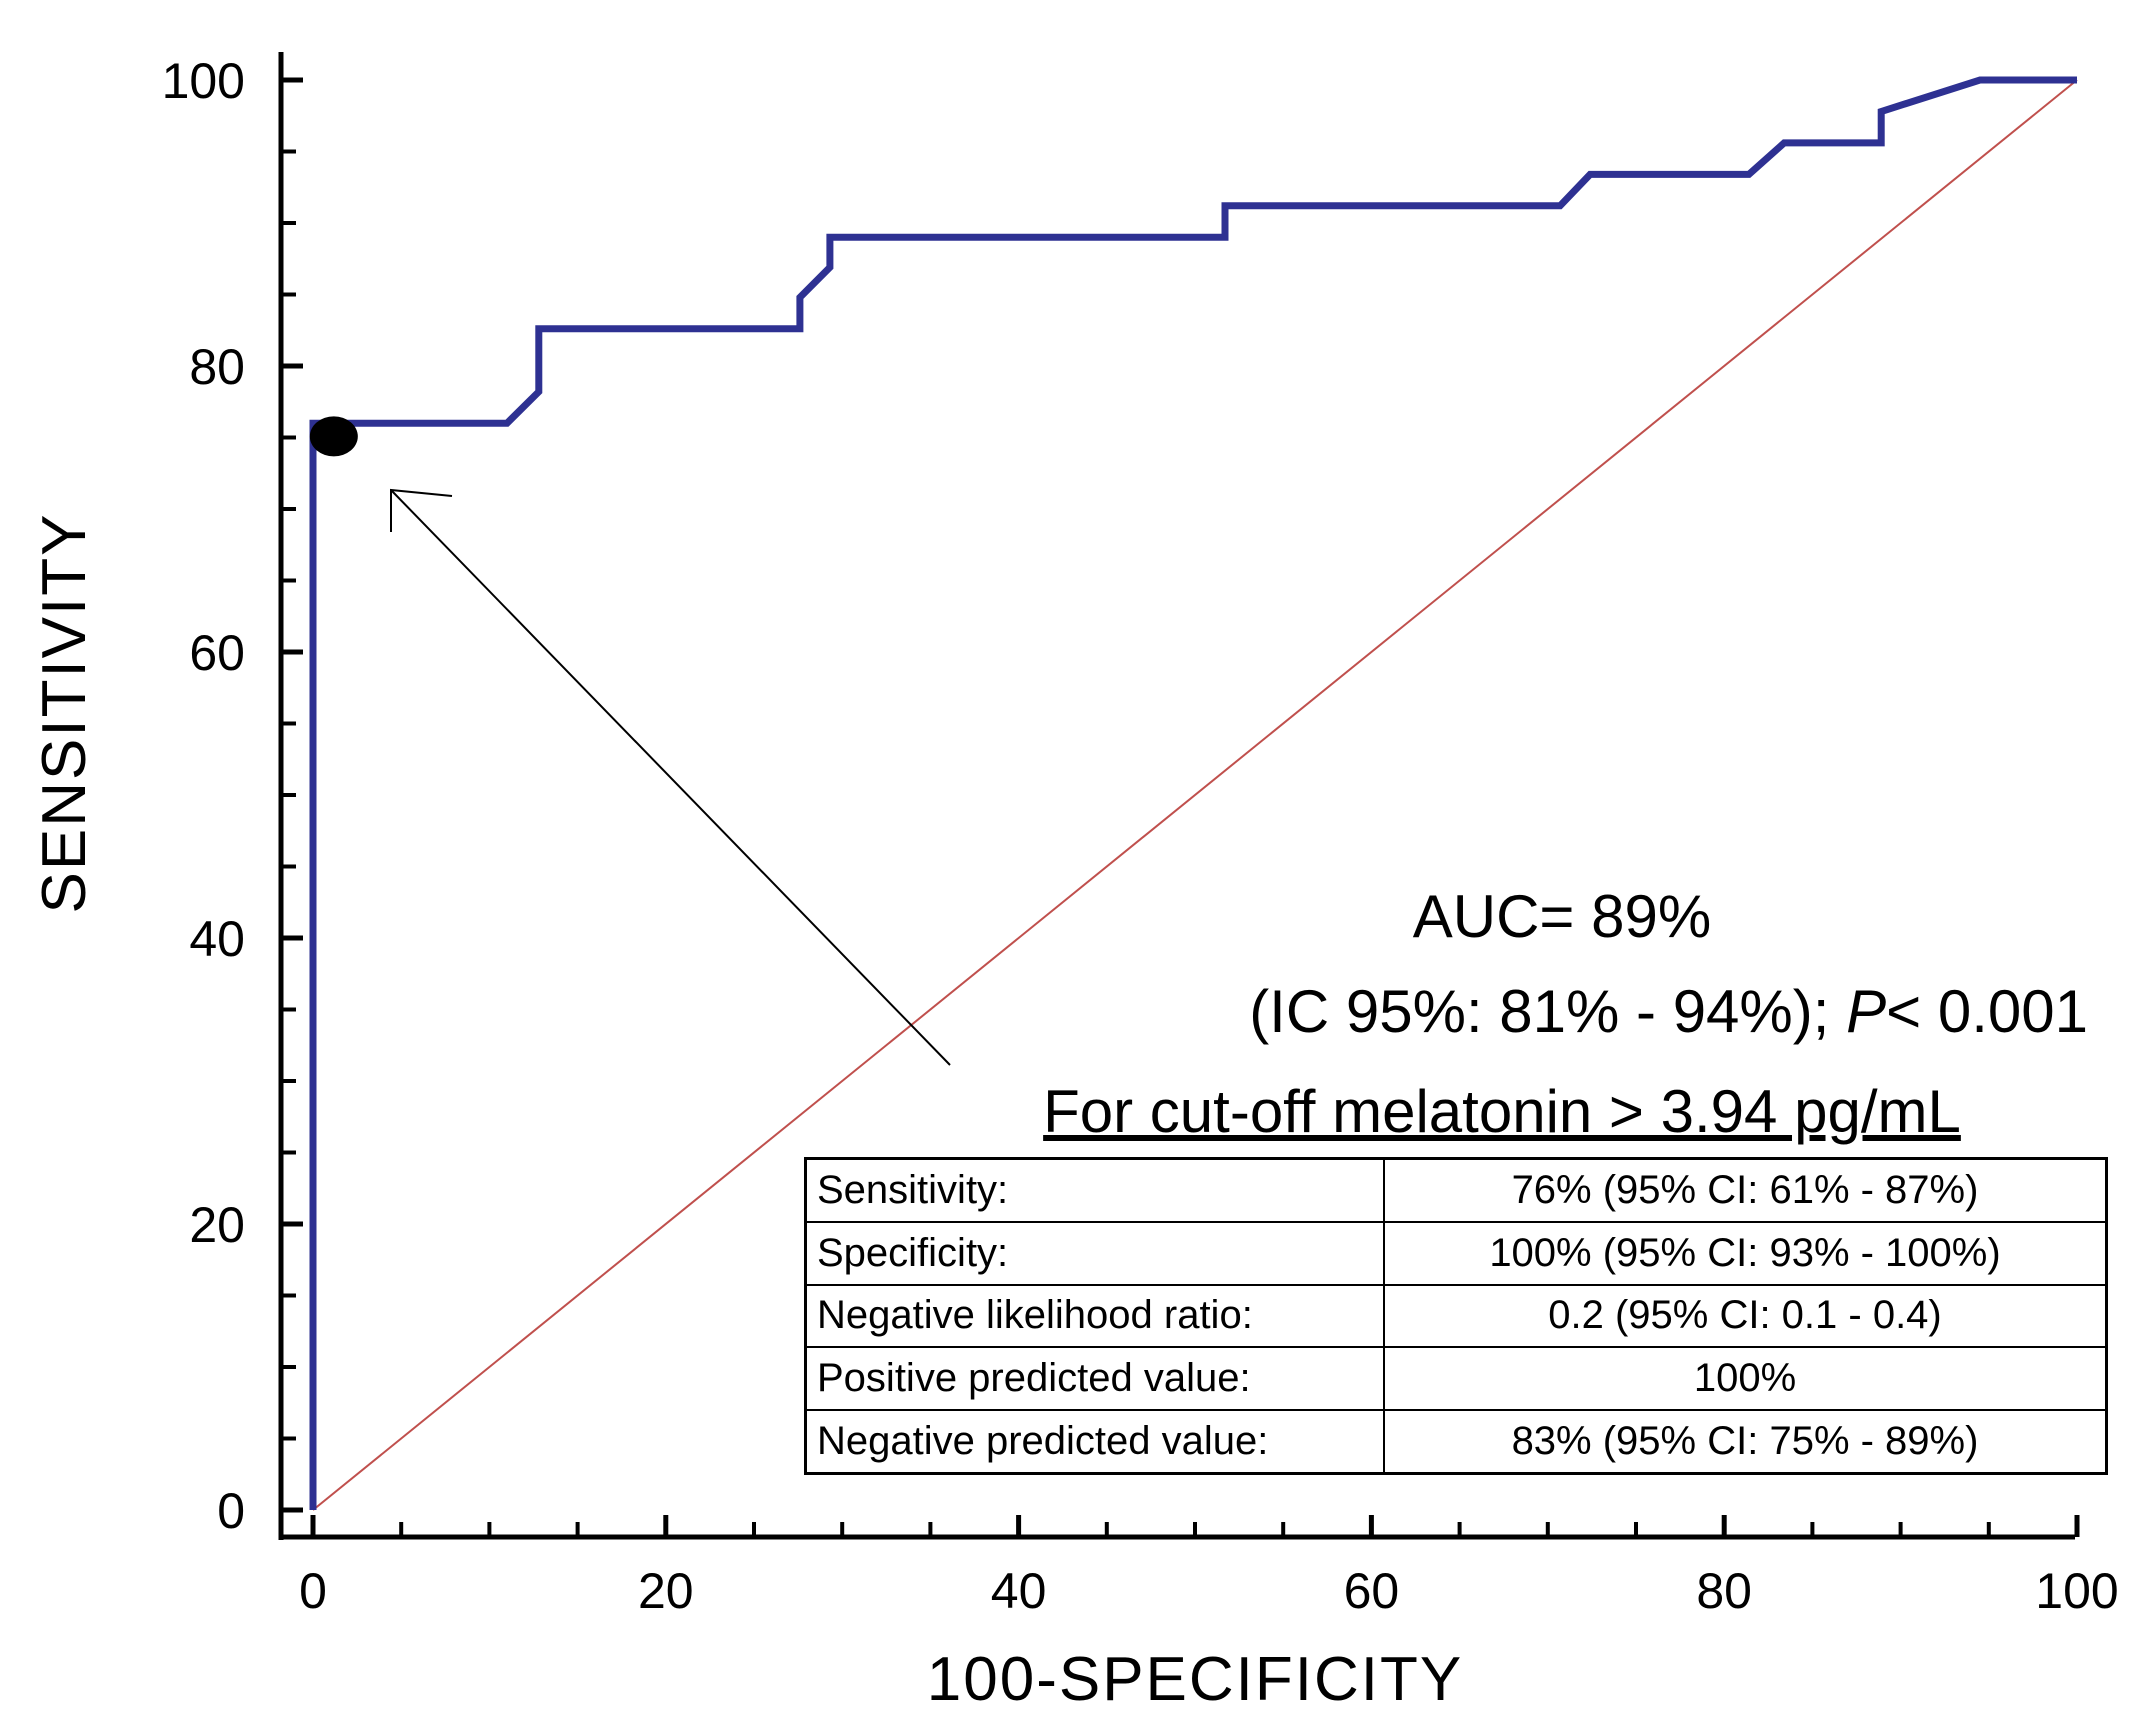 The image size is (2145, 1725). Describe the element at coordinates (313, 1591) in the screenshot. I see `x-tick-label: 0` at that location.